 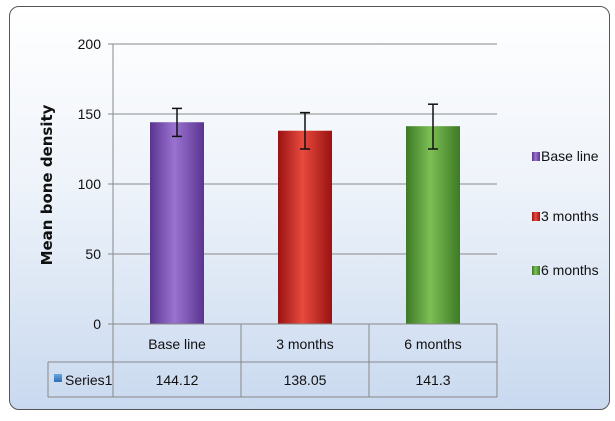 I want to click on series-key-icon, so click(x=58, y=378).